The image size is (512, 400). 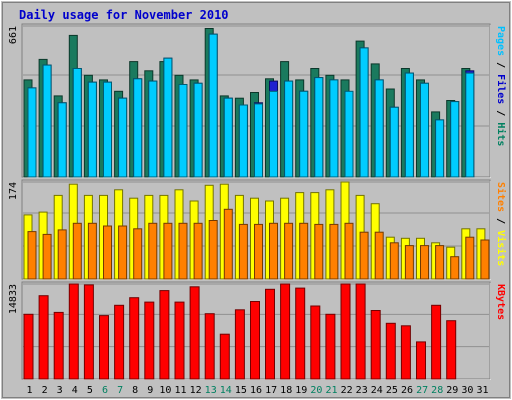 What do you see at coordinates (135, 390) in the screenshot?
I see `x-tick-label-day-8: 8` at bounding box center [135, 390].